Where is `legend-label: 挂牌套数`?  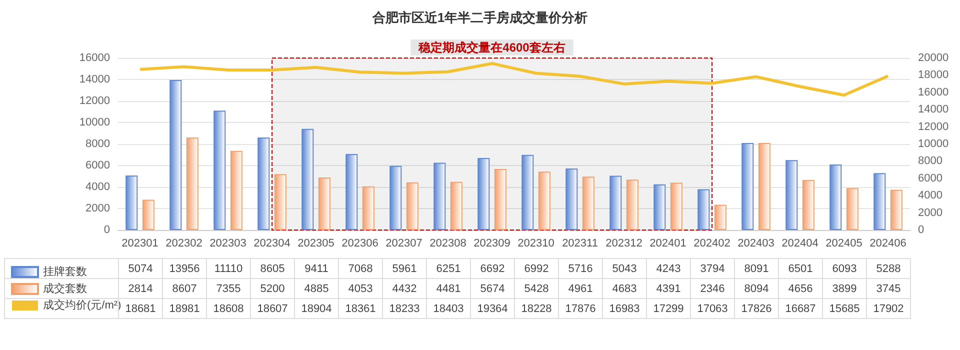
legend-label: 挂牌套数 is located at coordinates (65, 272).